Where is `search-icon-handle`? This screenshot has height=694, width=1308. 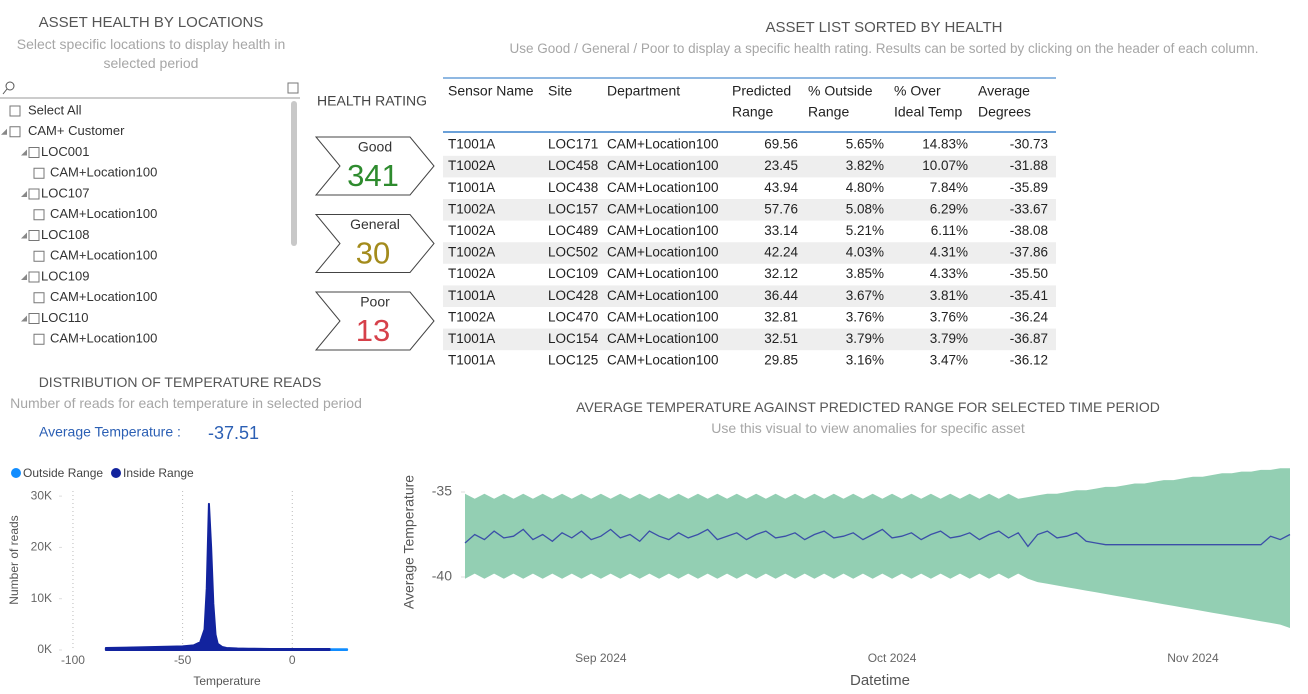
search-icon-handle is located at coordinates (5, 91).